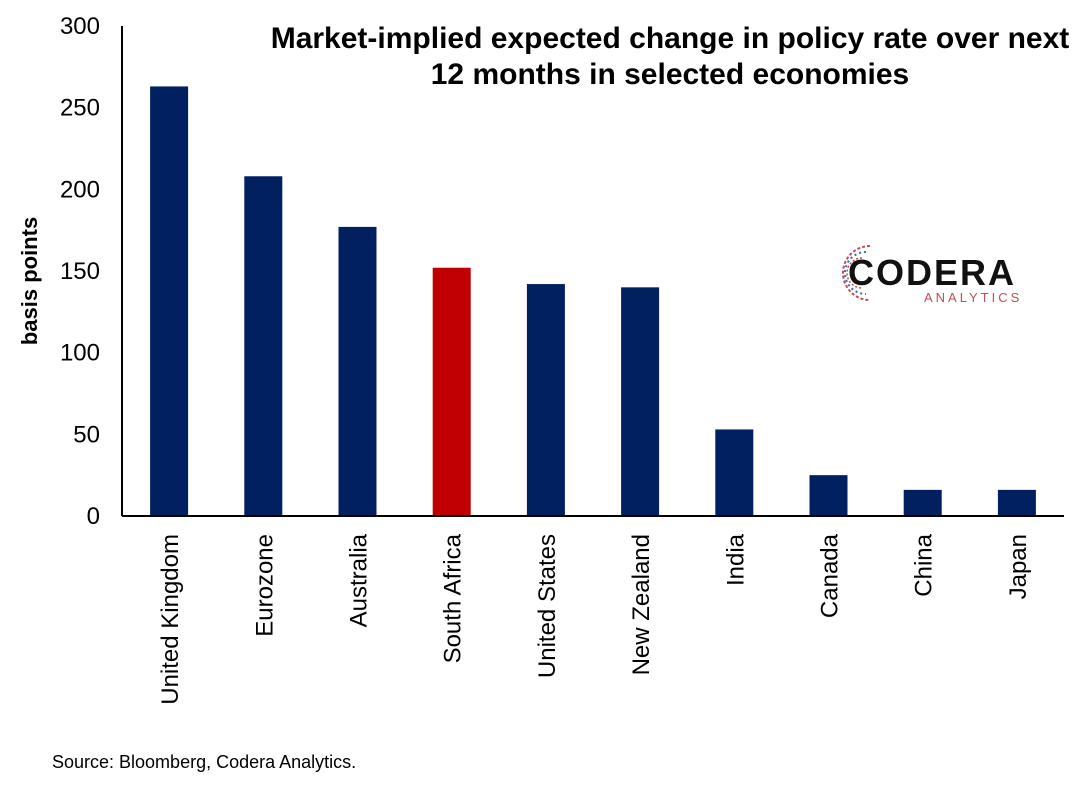  I want to click on source-note: Source: Bloomberg, Codera Analytics., so click(204, 762).